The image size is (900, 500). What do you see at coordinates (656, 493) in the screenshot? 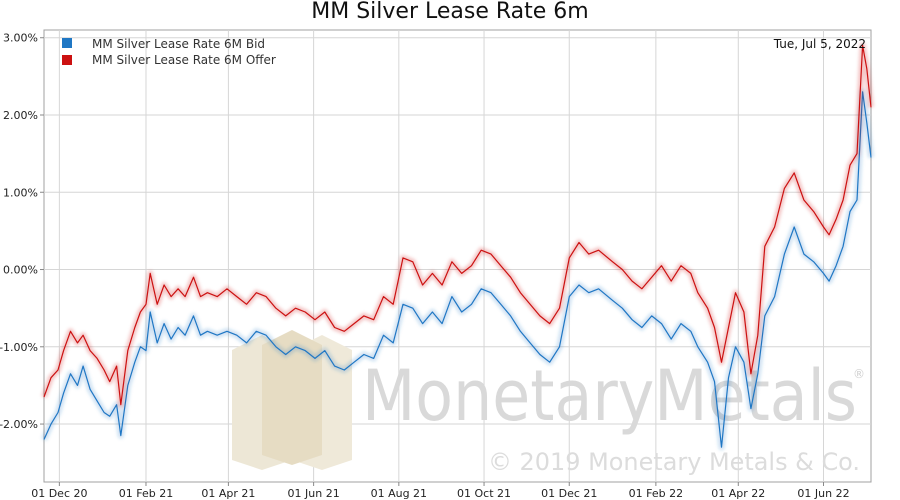
I see `x-tick-label: 01 Feb 22` at bounding box center [656, 493].